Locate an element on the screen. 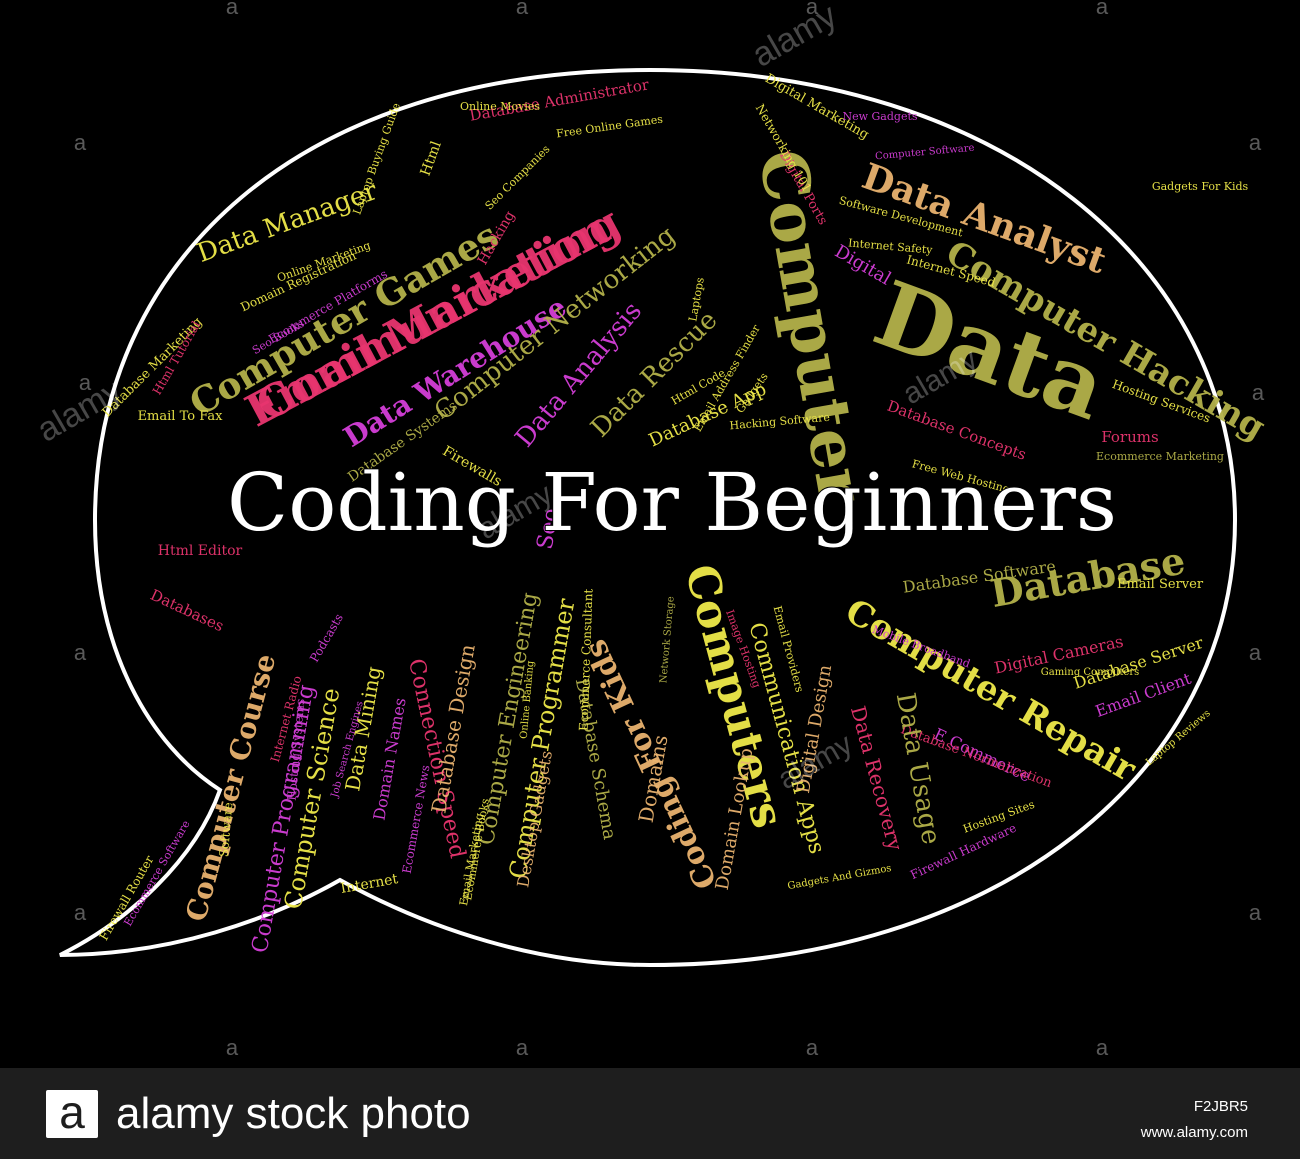  stock-footer: a alamy stock photo F2JBR5 www.alamy.com is located at coordinates (650, 1113).